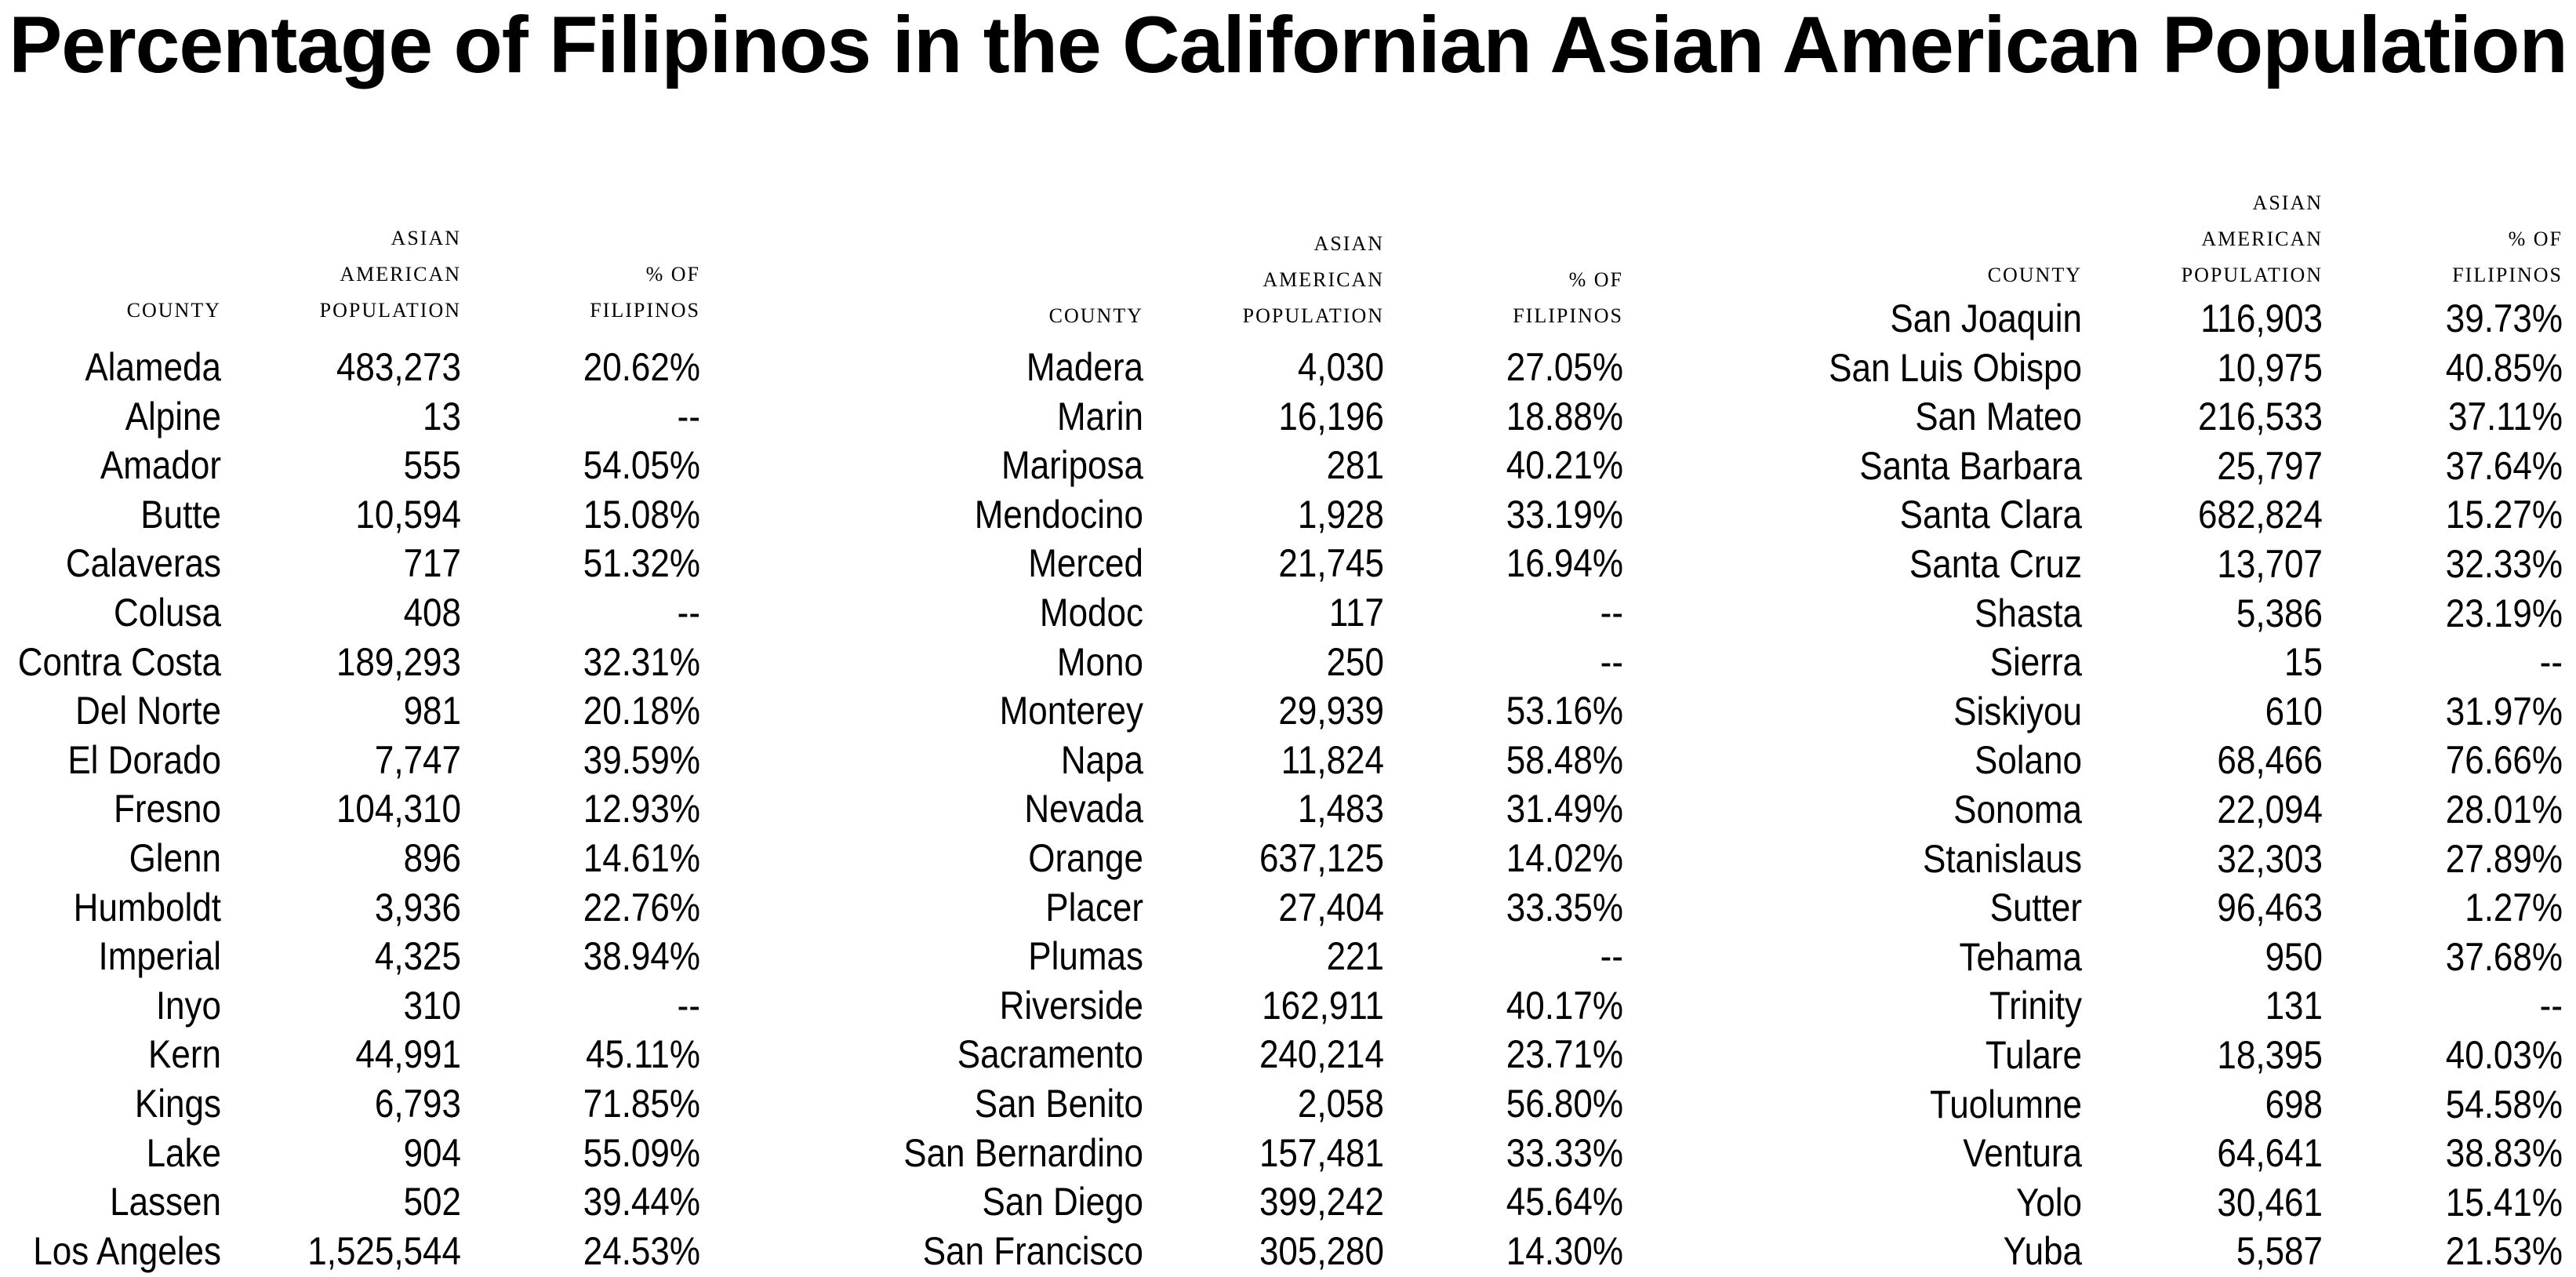  I want to click on table-row: San Francisco 305,280 14.30%, so click(1353, 1251).